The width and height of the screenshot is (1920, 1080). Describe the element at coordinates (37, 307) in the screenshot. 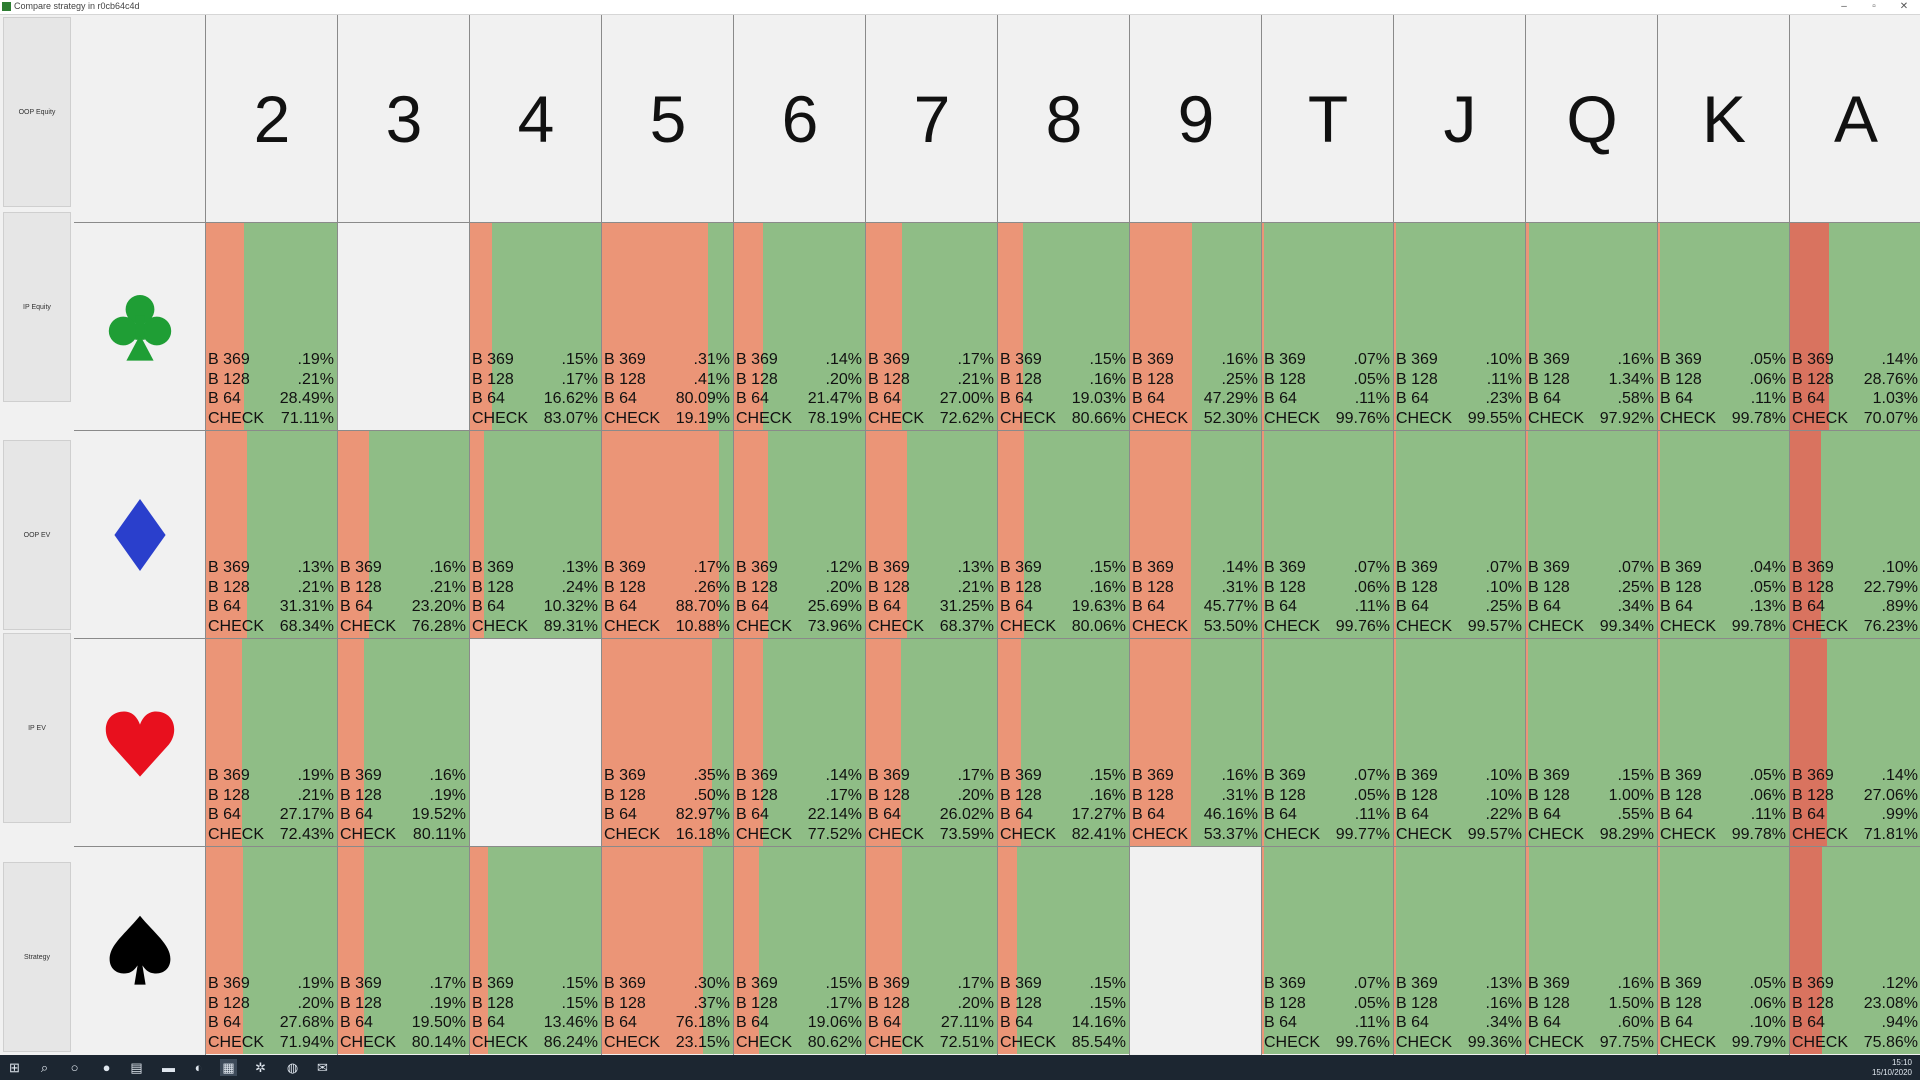

I see `tab-ip-equity: IP Equity` at that location.